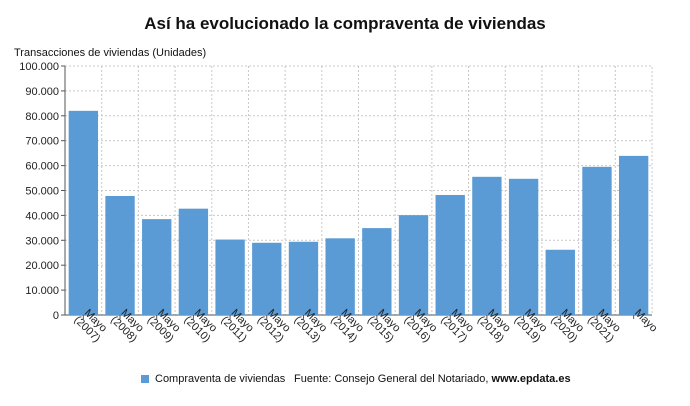  Describe the element at coordinates (42, 142) in the screenshot. I see `y-tick-label: 70.000` at that location.